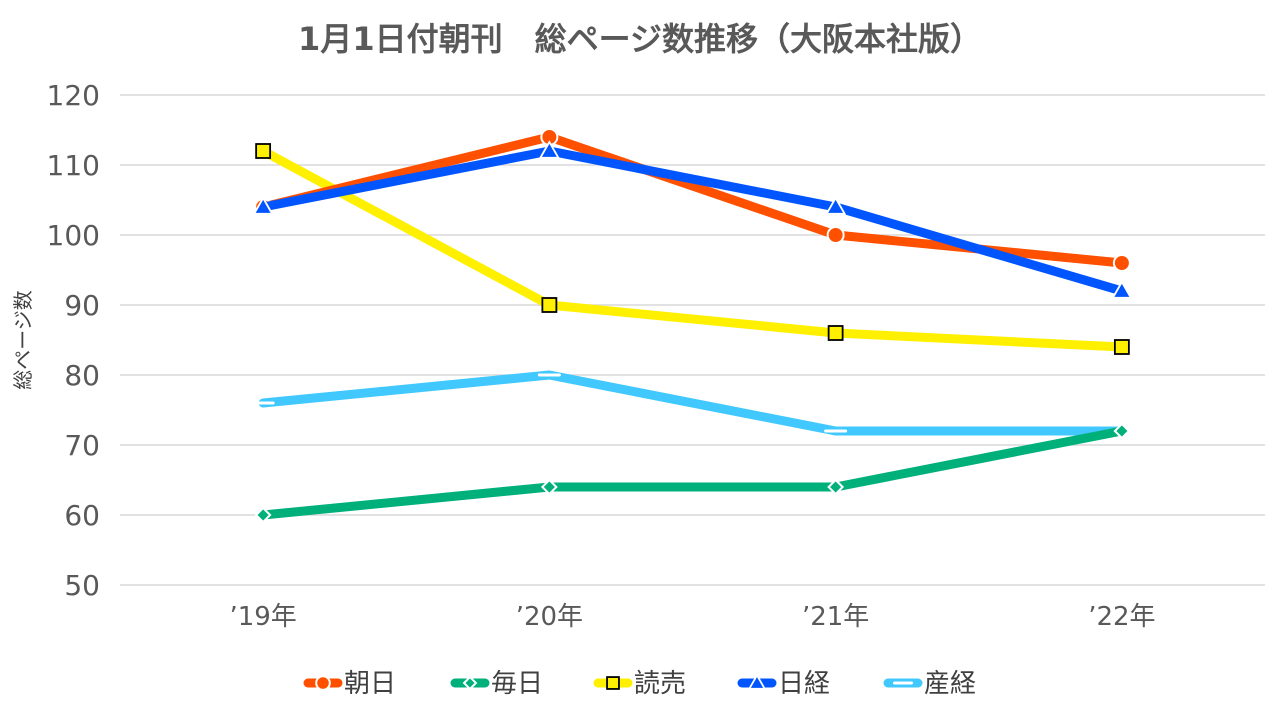 This screenshot has height=720, width=1280. I want to click on legend-label: 朝日, so click(370, 684).